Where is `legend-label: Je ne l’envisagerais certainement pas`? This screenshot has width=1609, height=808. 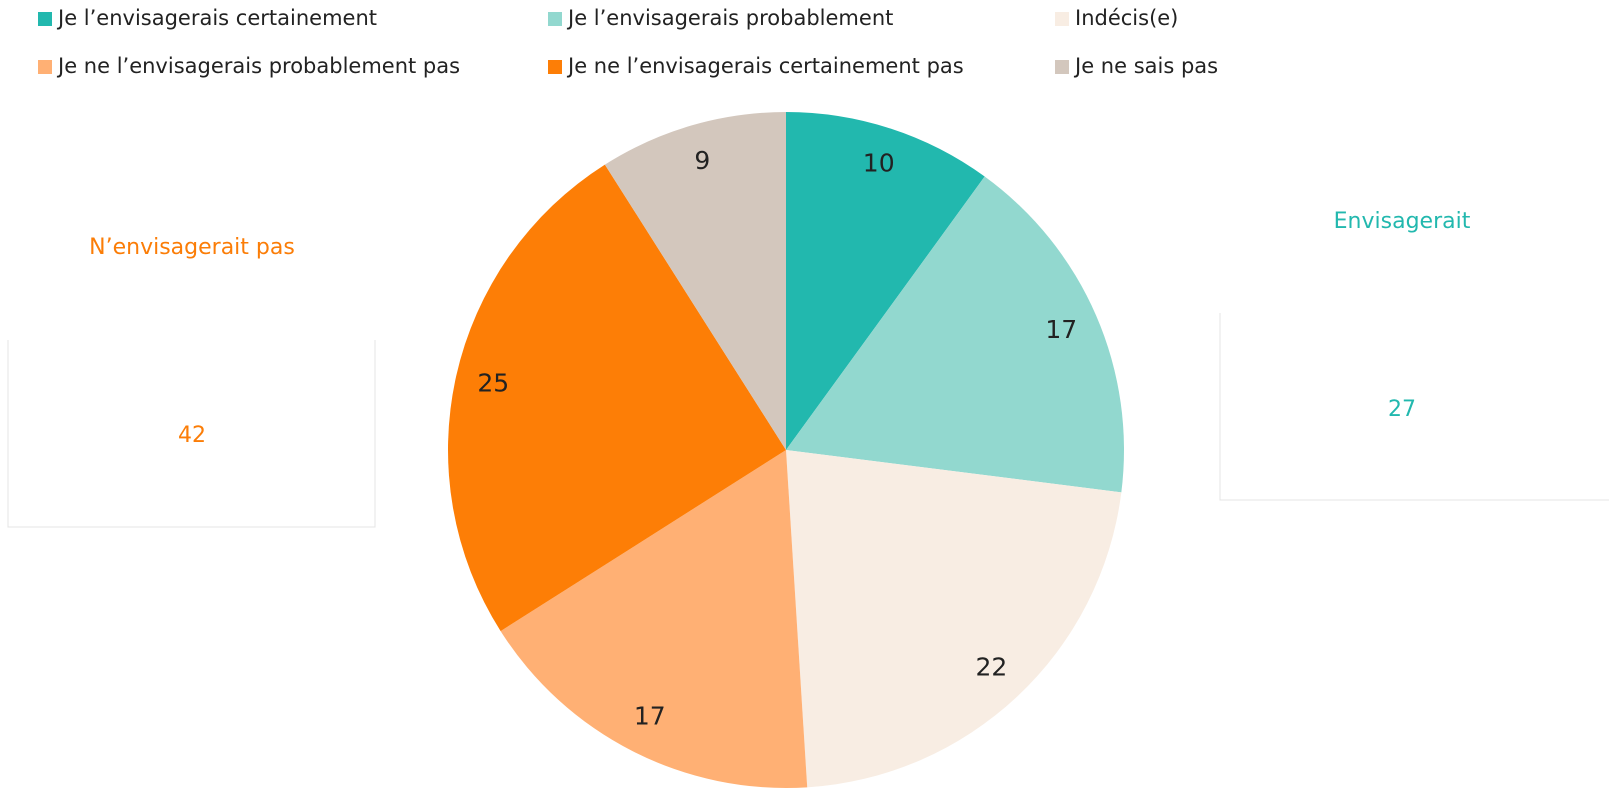
legend-label: Je ne l’envisagerais certainement pas is located at coordinates (765, 66).